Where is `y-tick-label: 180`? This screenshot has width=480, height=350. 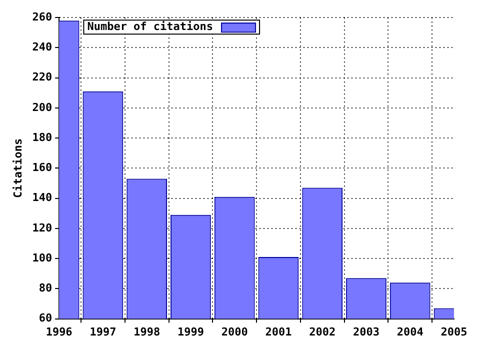
y-tick-label: 180 is located at coordinates (42, 137).